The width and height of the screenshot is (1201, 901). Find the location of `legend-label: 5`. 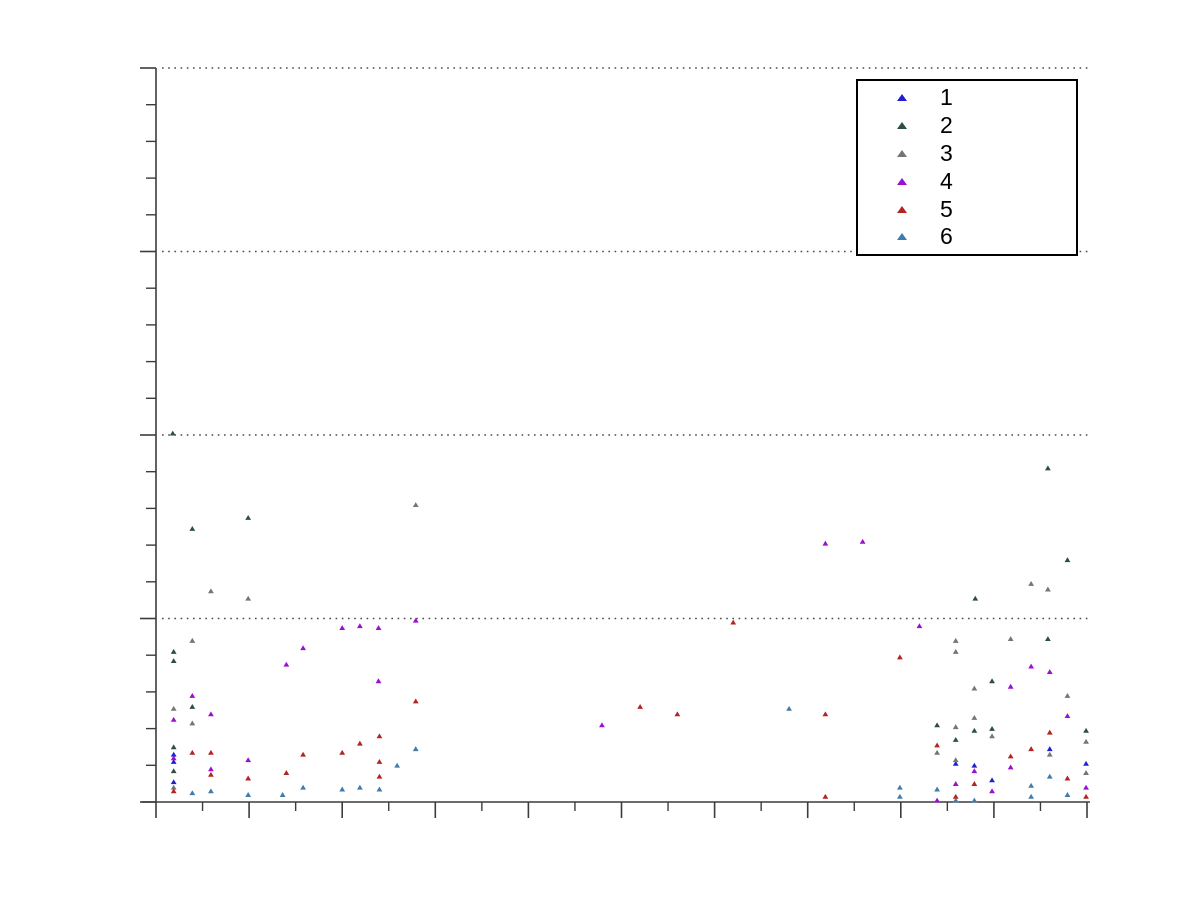

legend-label: 5 is located at coordinates (946, 208).